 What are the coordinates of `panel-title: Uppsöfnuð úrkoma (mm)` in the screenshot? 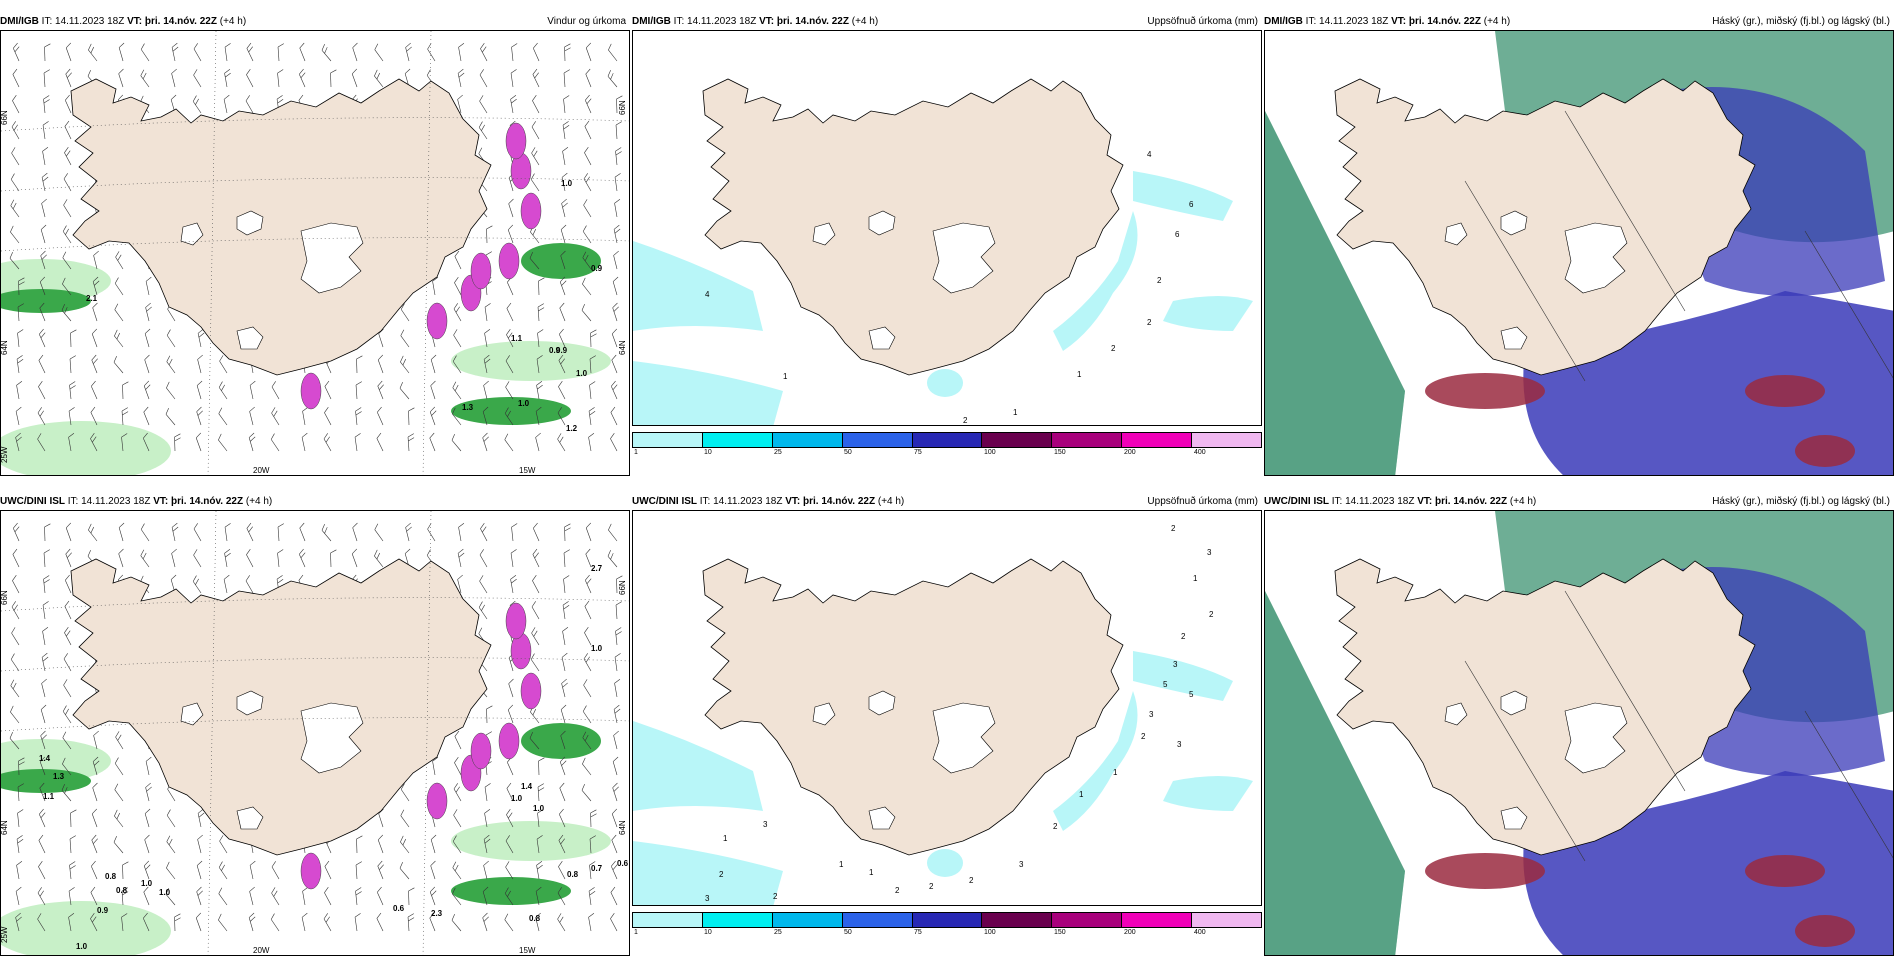 It's located at (1202, 22).